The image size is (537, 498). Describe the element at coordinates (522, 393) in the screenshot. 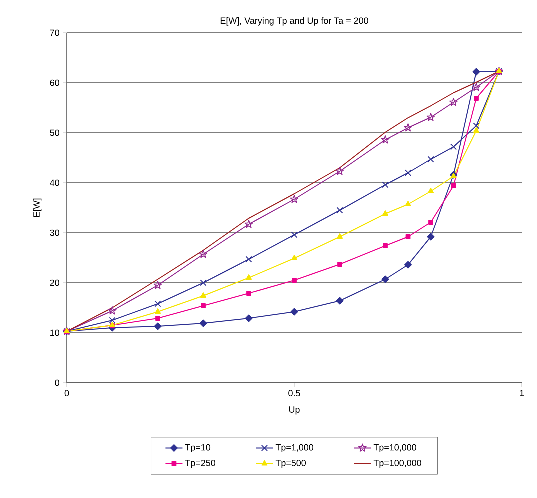

I see `x-tick-label: 1` at that location.